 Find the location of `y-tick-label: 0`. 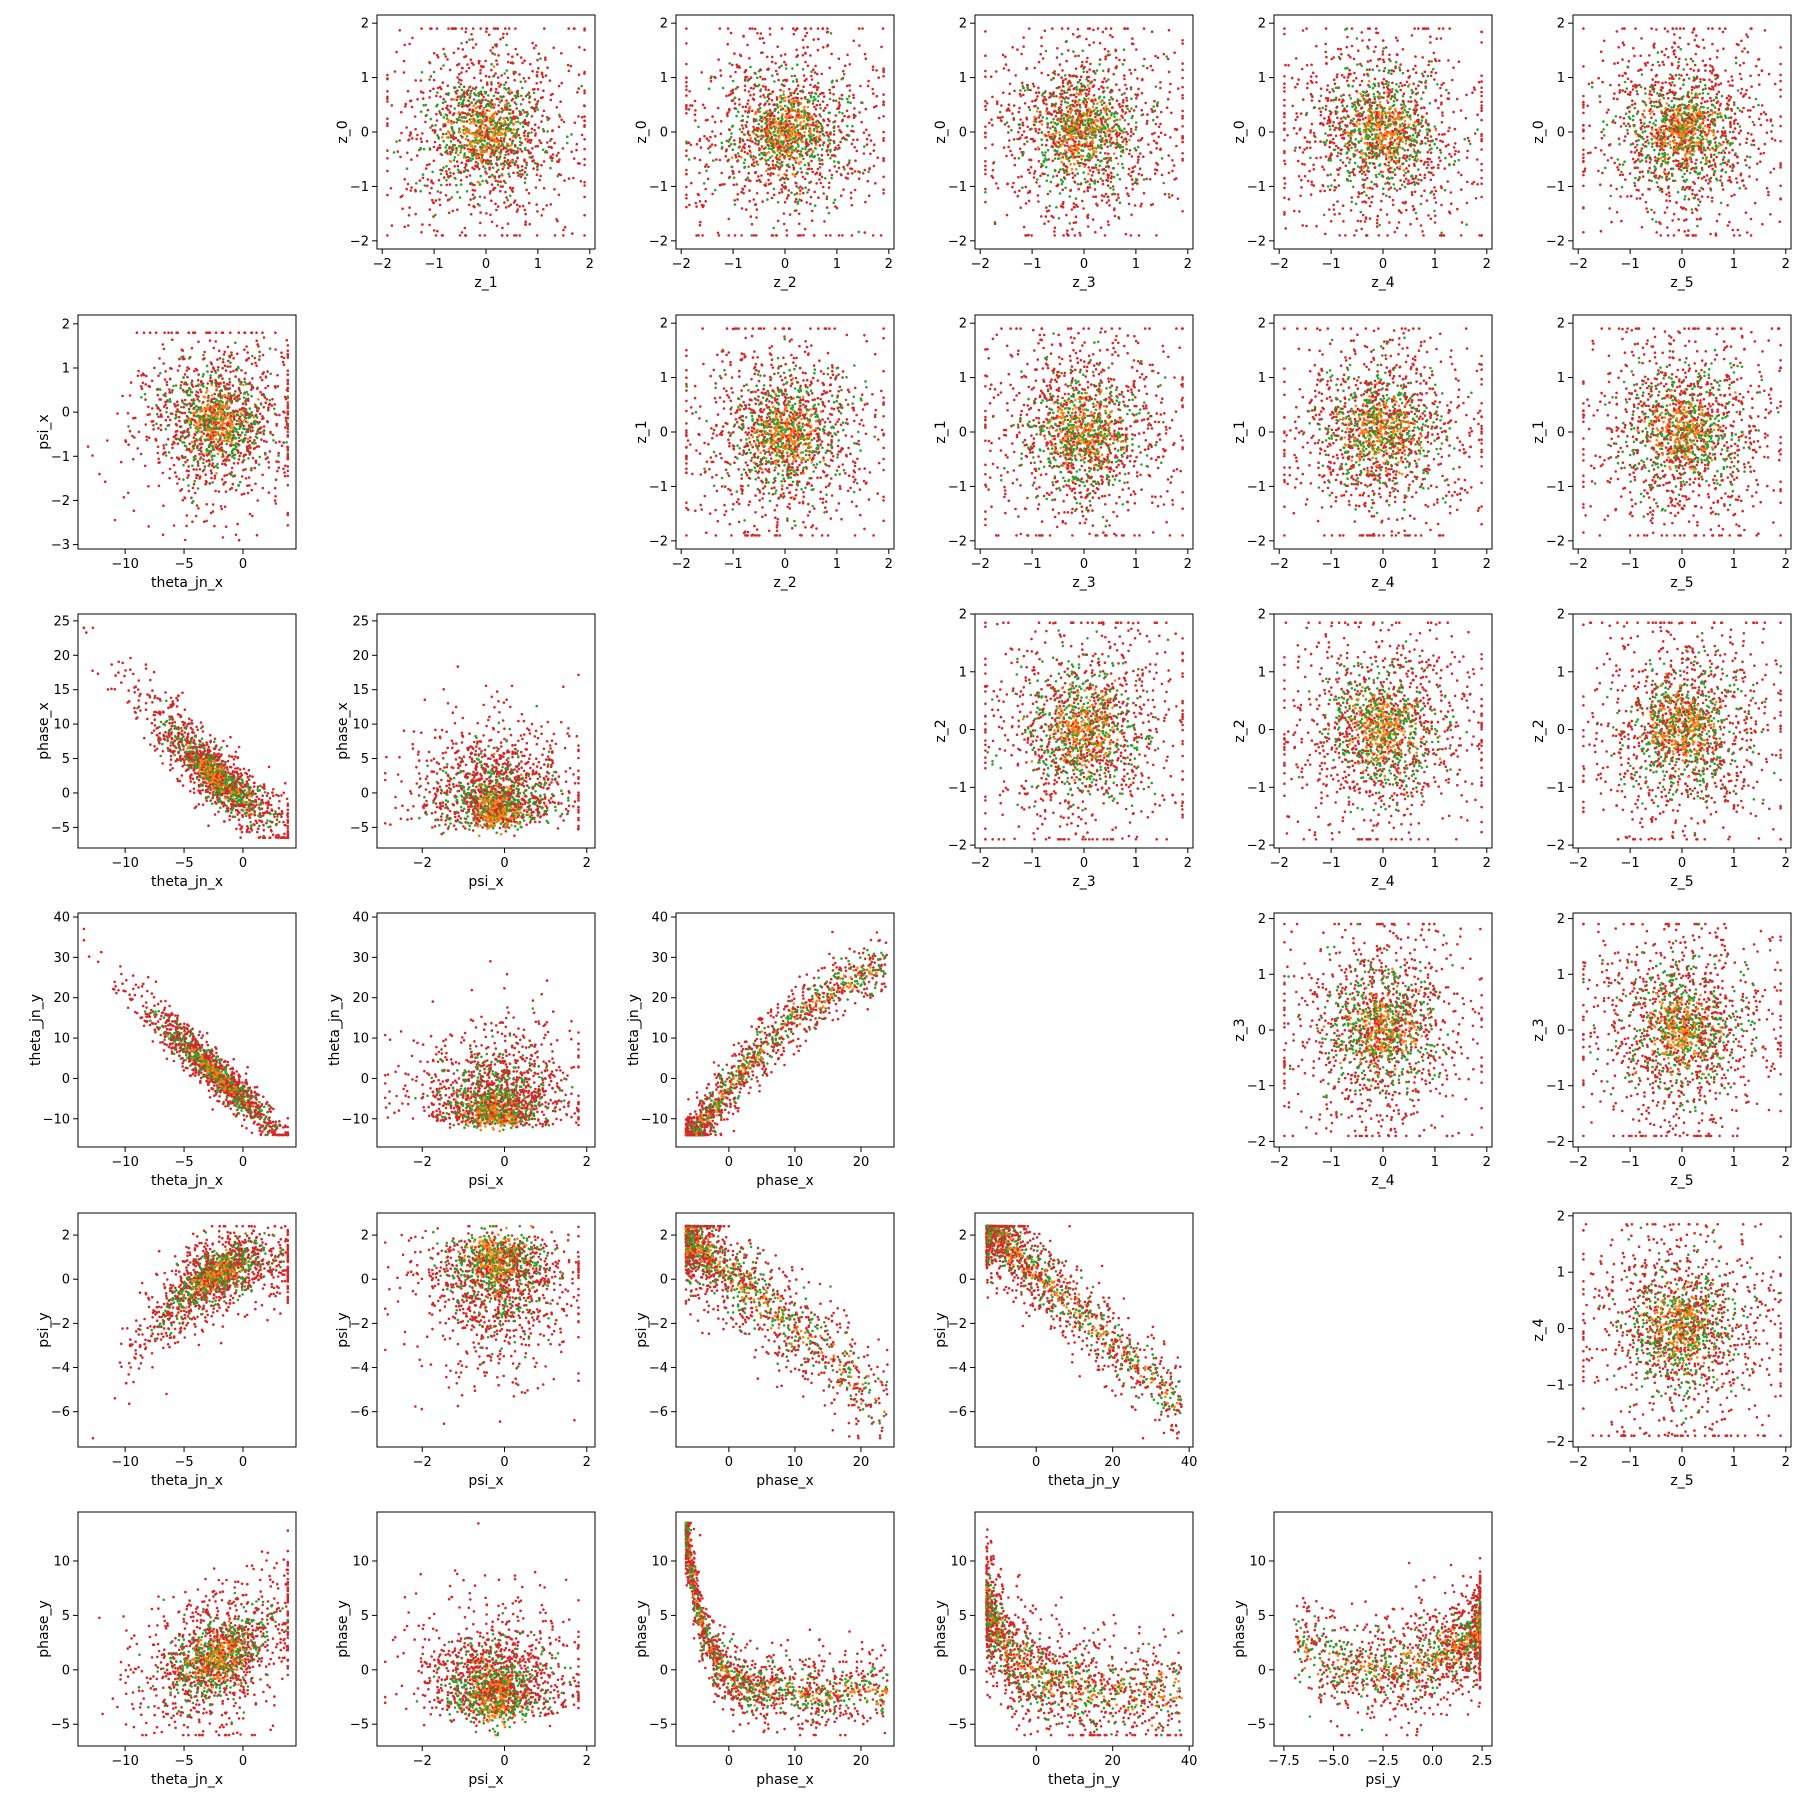

y-tick-label: 0 is located at coordinates (365, 133).